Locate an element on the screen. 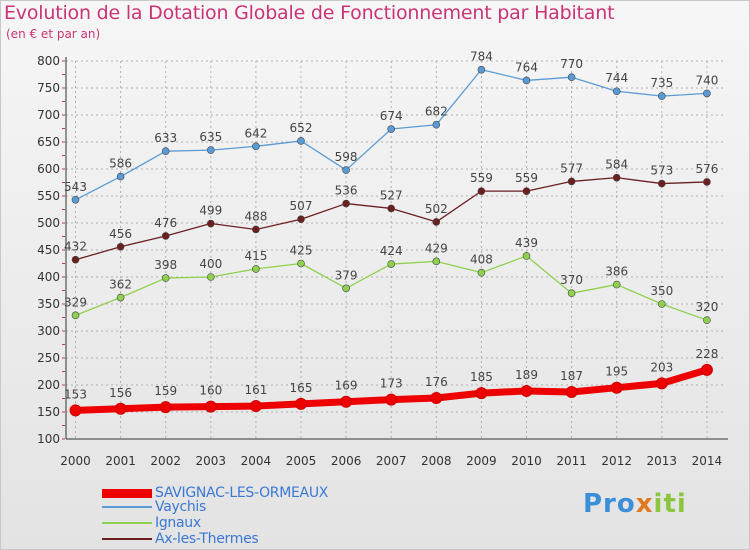  point-savignac-2002 is located at coordinates (165, 407).